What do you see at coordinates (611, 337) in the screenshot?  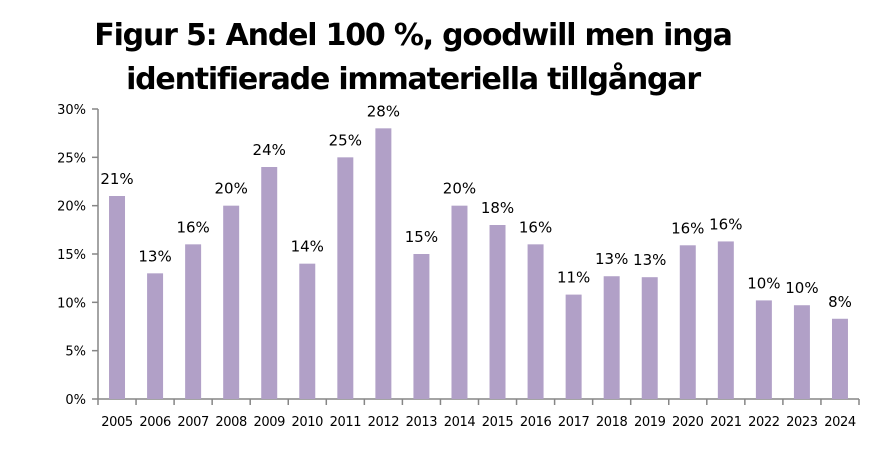 I see `bar-2018` at bounding box center [611, 337].